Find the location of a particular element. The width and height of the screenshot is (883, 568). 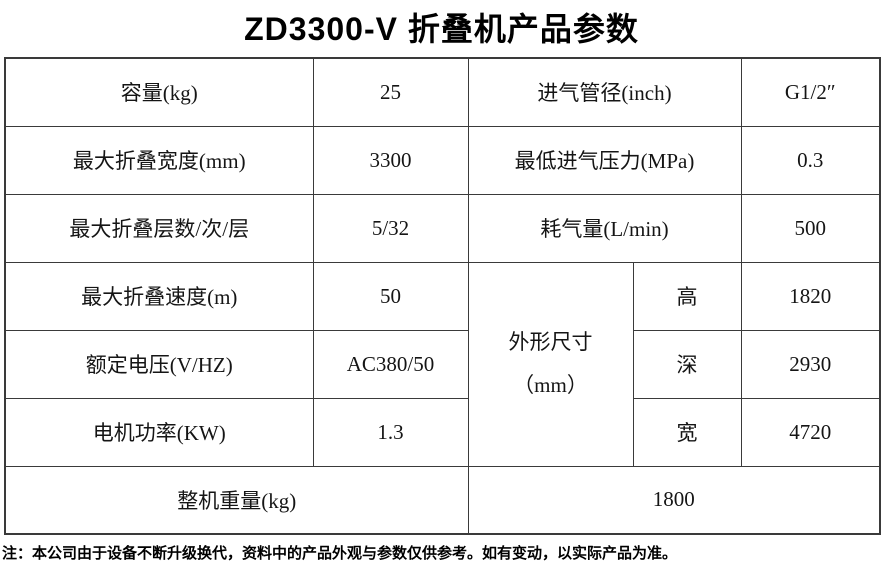

dimension-value-cell: 1820 is located at coordinates (810, 296).